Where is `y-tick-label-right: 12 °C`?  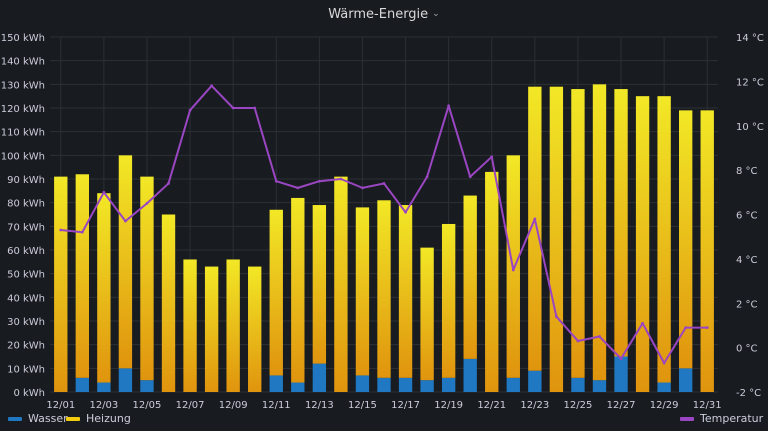
y-tick-label-right: 12 °C is located at coordinates (750, 82).